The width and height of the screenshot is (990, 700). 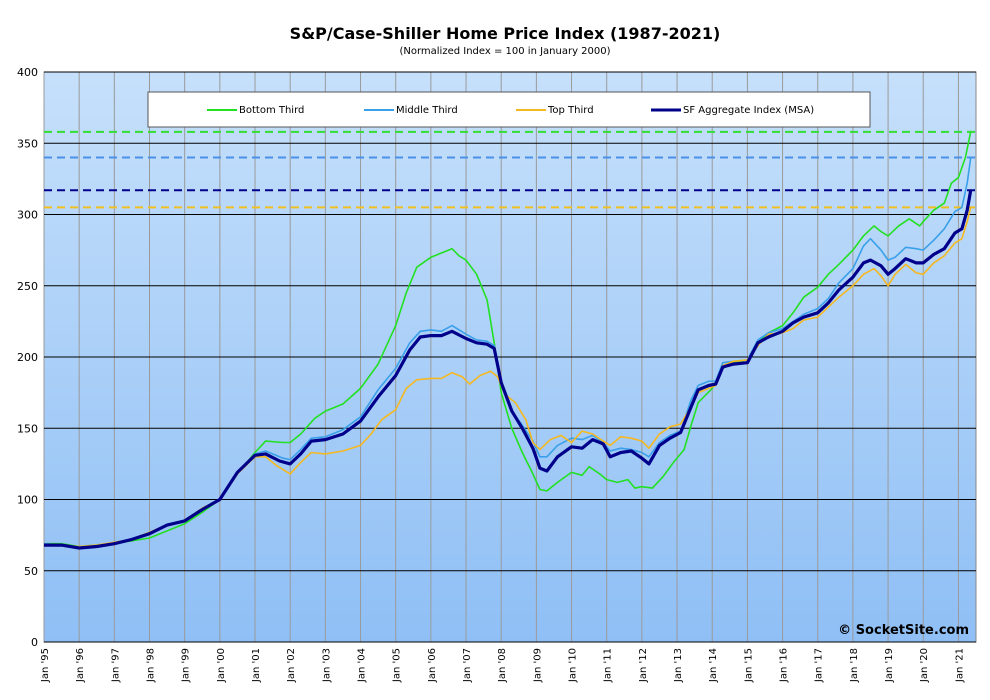 What do you see at coordinates (889, 665) in the screenshot?
I see `x-tick-label: Jan '19` at bounding box center [889, 665].